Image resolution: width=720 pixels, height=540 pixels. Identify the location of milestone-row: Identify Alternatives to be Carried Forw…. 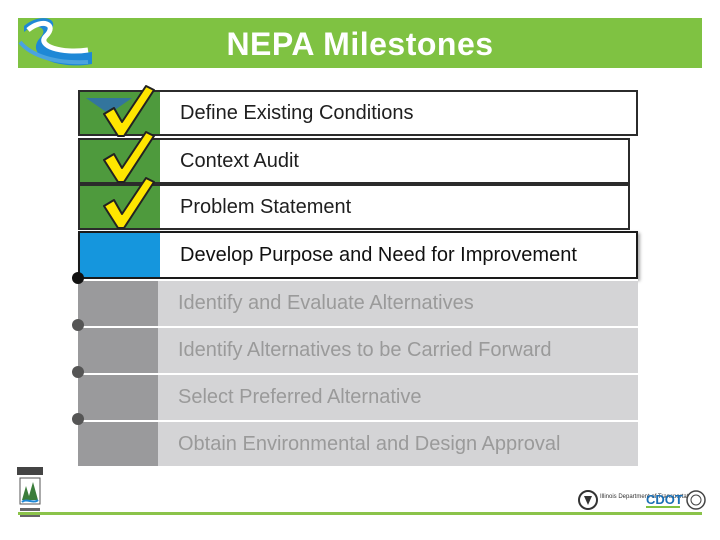
(358, 349).